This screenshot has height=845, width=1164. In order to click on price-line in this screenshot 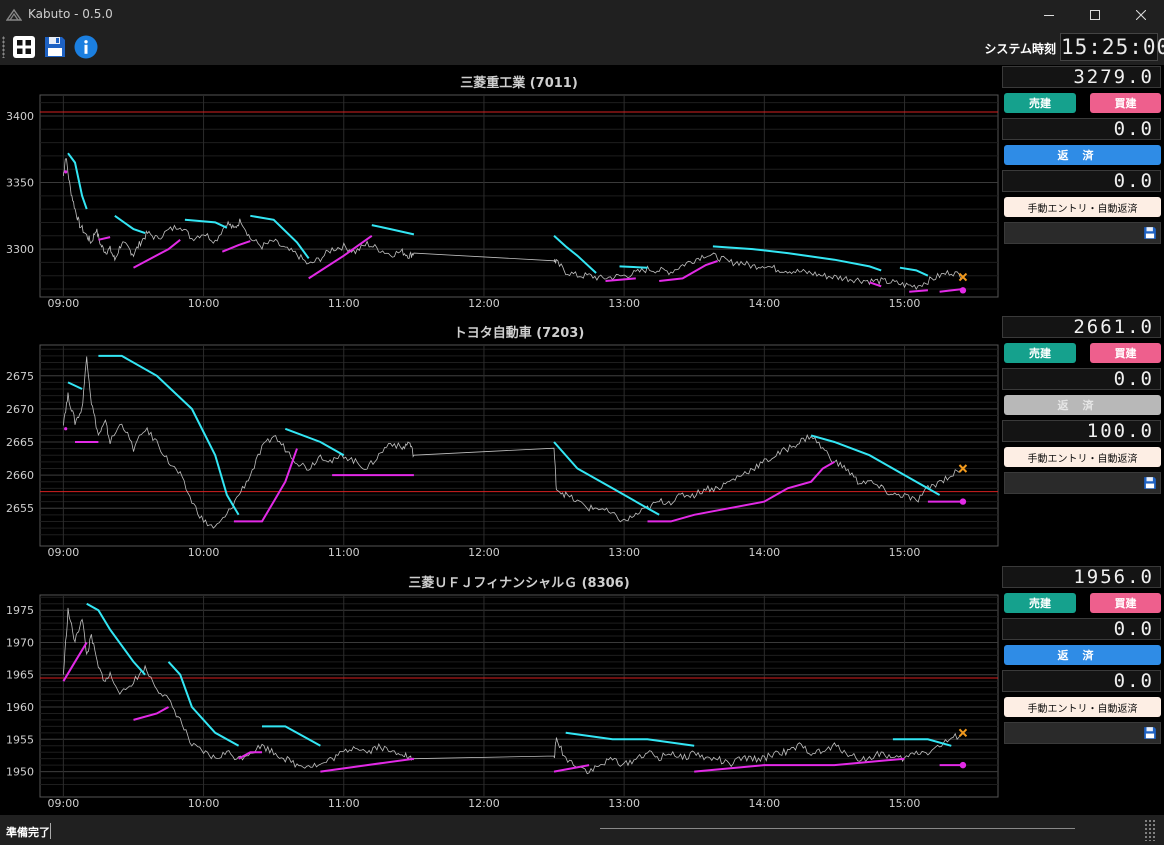, I will do `click(513, 224)`.